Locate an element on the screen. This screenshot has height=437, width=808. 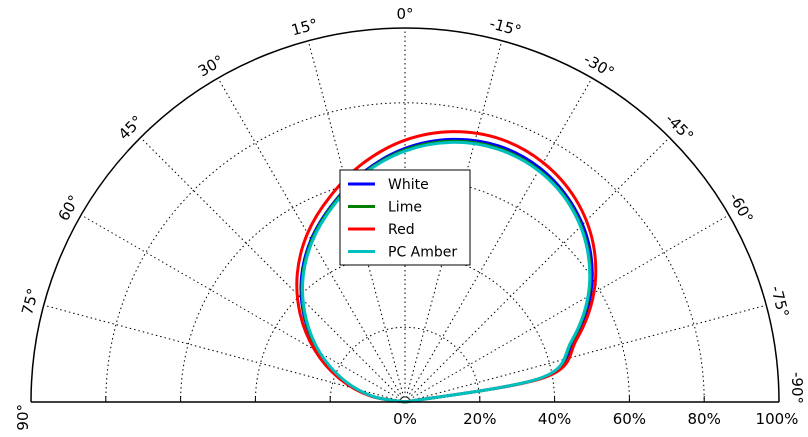
grid-spoke--75 is located at coordinates (585, 353).